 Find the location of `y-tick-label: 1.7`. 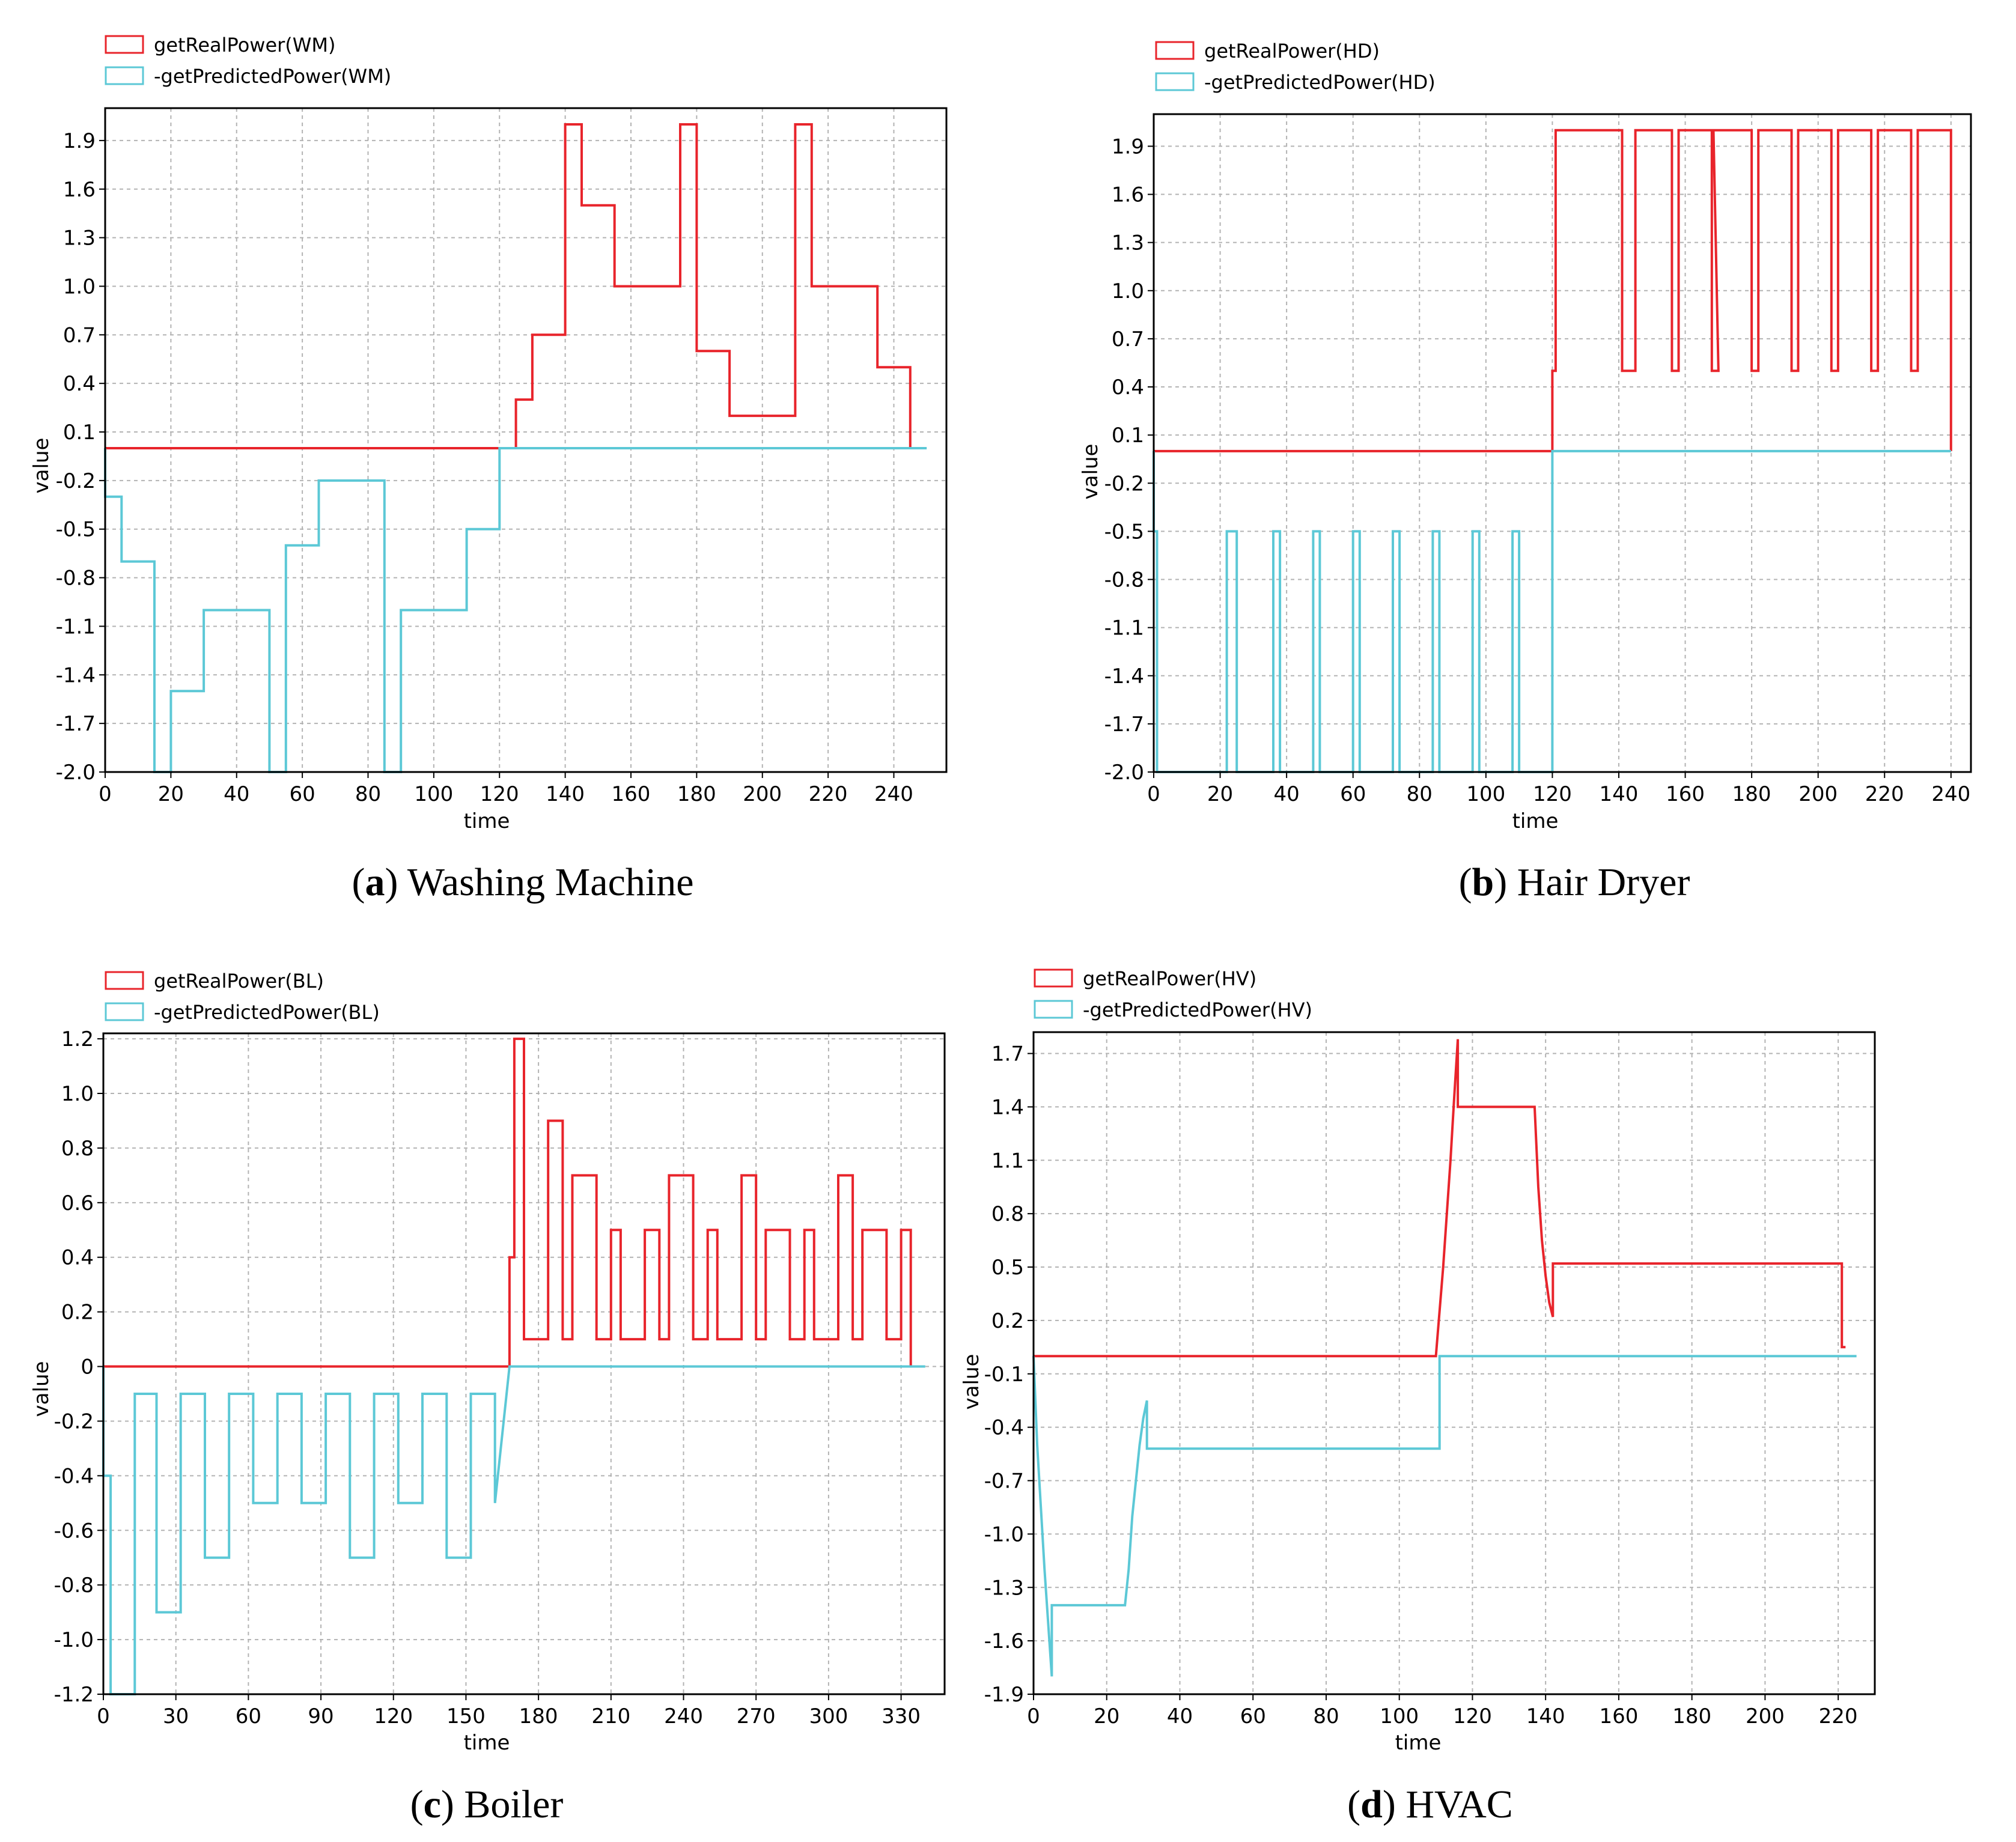

y-tick-label: 1.7 is located at coordinates (1008, 1054).